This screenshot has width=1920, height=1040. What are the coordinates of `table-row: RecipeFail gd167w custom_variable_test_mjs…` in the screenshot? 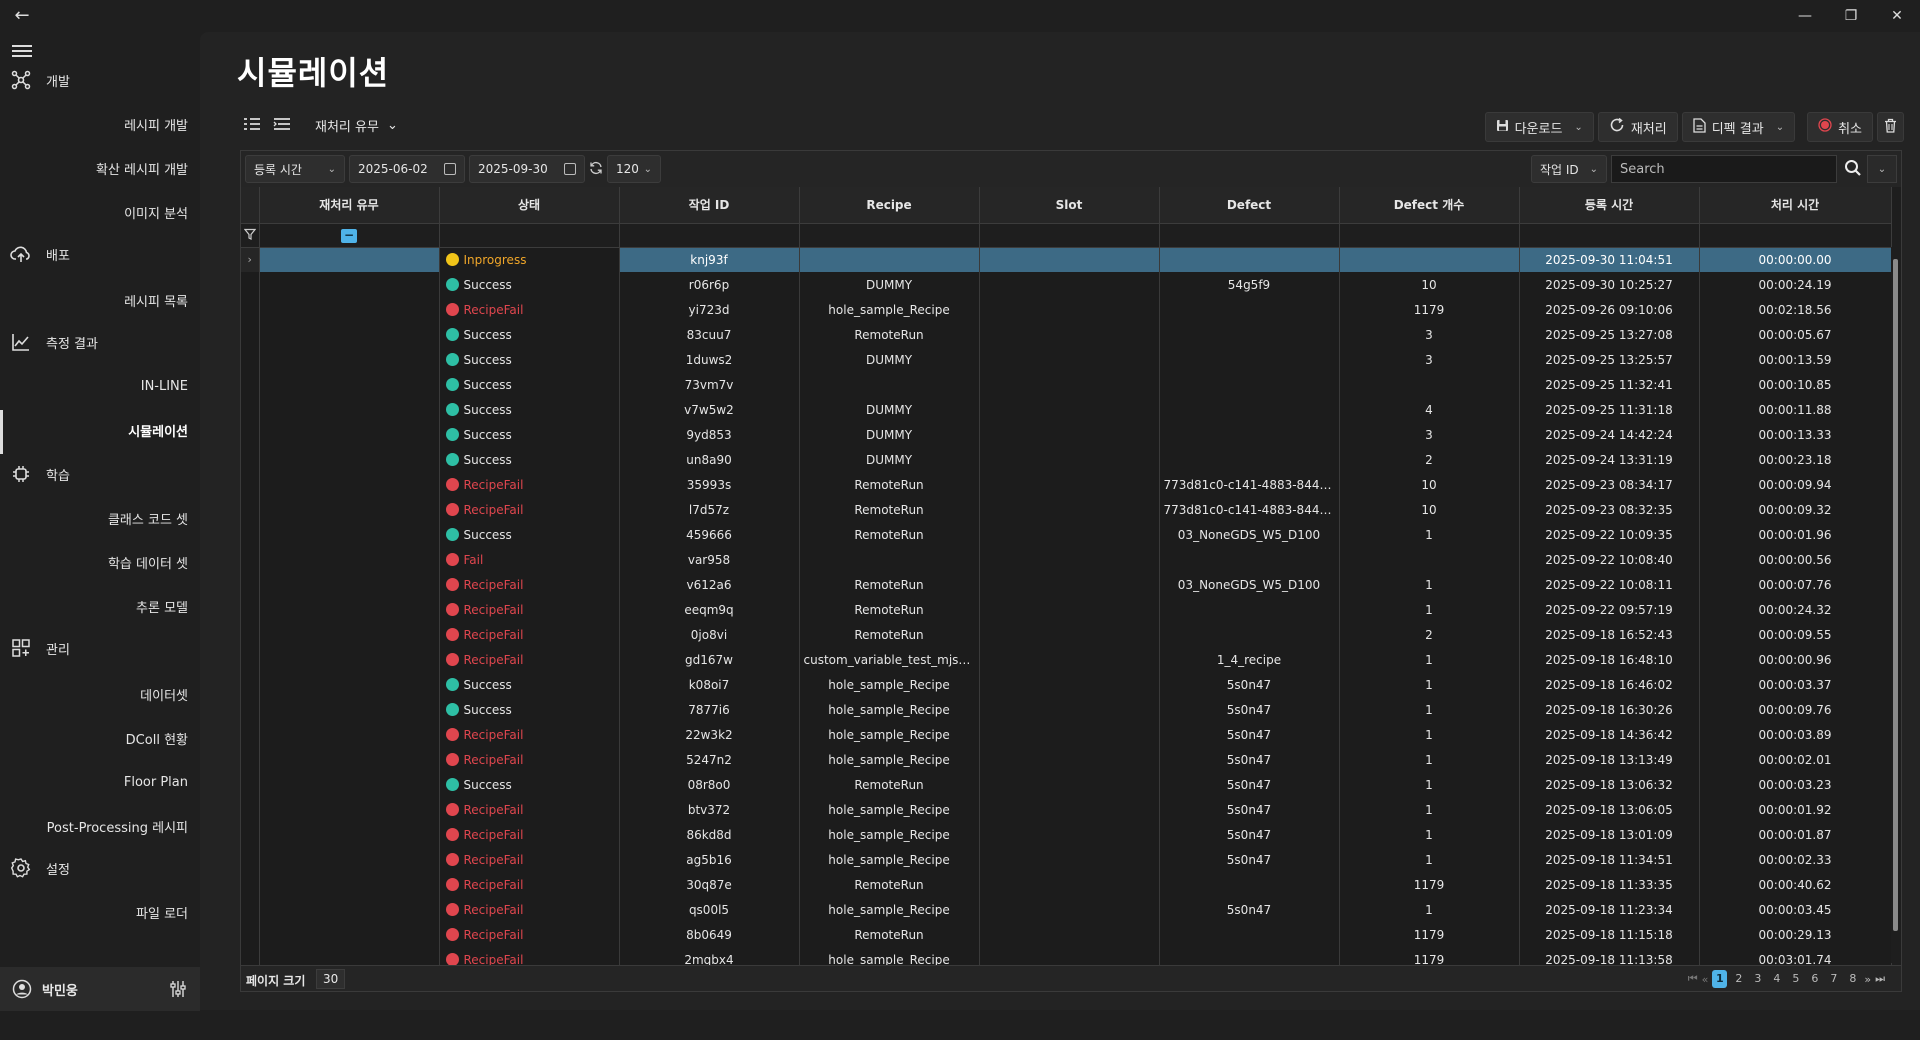 It's located at (1066, 659).